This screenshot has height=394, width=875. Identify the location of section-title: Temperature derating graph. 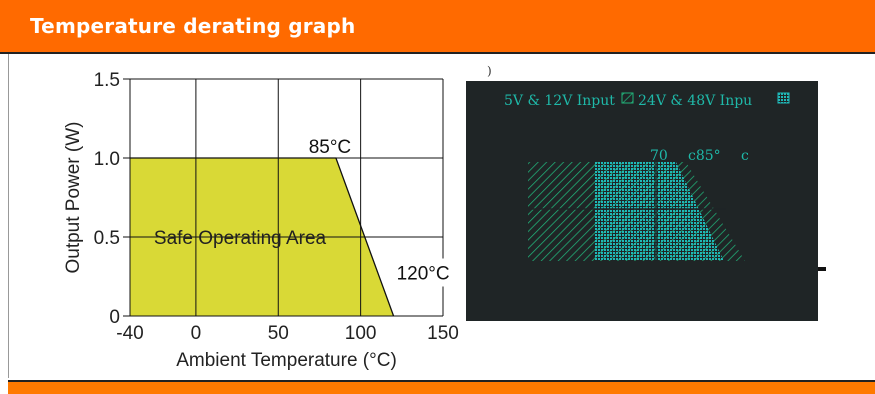
(193, 26).